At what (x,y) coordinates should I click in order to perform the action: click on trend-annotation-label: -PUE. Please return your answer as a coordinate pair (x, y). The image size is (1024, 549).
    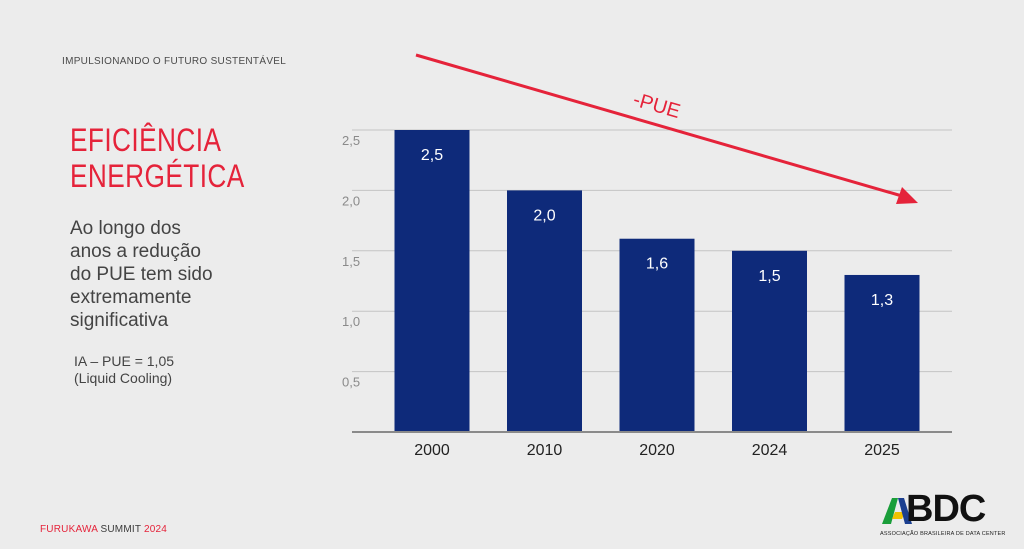
    Looking at the image, I should click on (657, 106).